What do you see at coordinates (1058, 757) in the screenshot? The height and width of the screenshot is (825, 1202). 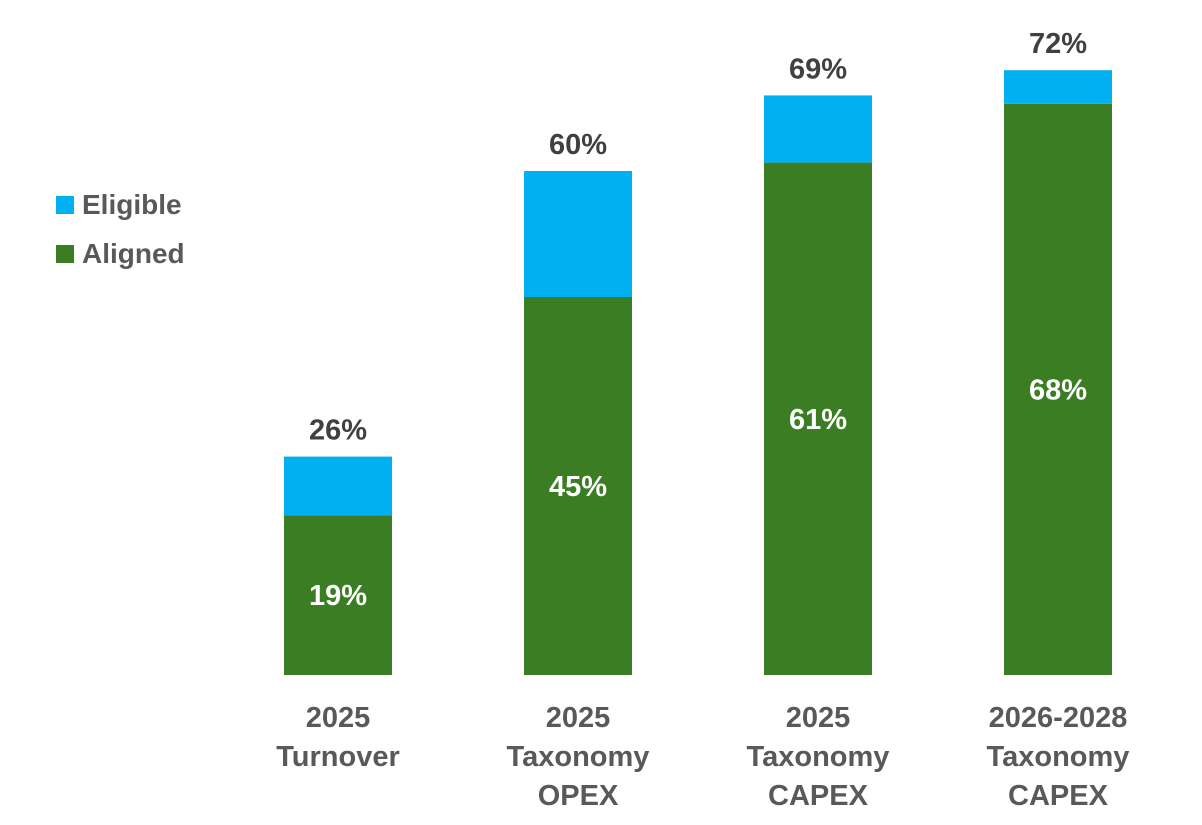 I see `category-label-4-line-2: Taxonomy` at bounding box center [1058, 757].